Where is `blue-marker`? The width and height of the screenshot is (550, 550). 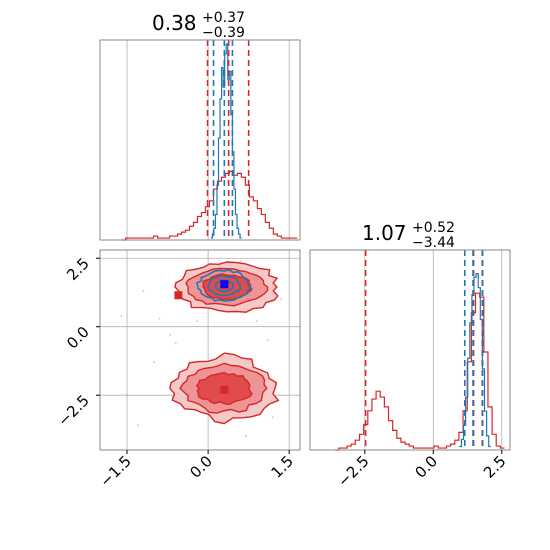 blue-marker is located at coordinates (224, 284).